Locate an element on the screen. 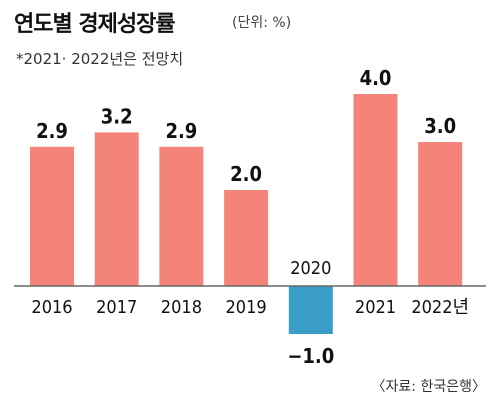  unit-label: (단위: %) is located at coordinates (262, 23).